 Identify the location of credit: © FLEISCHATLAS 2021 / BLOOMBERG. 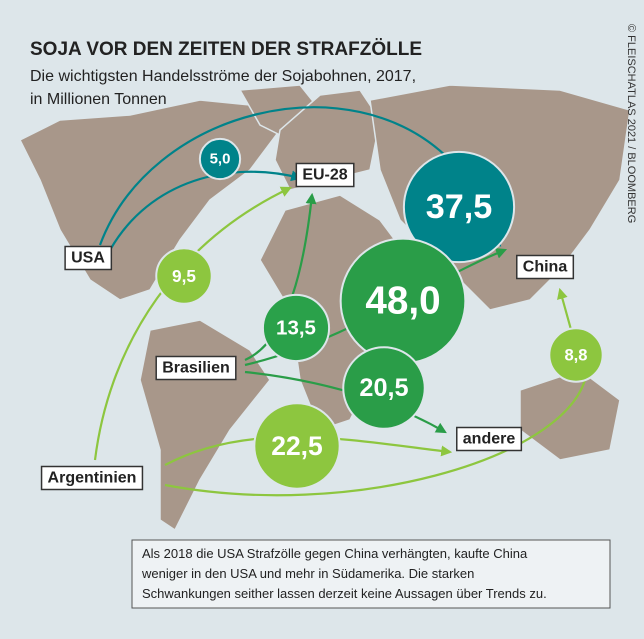
(631, 123).